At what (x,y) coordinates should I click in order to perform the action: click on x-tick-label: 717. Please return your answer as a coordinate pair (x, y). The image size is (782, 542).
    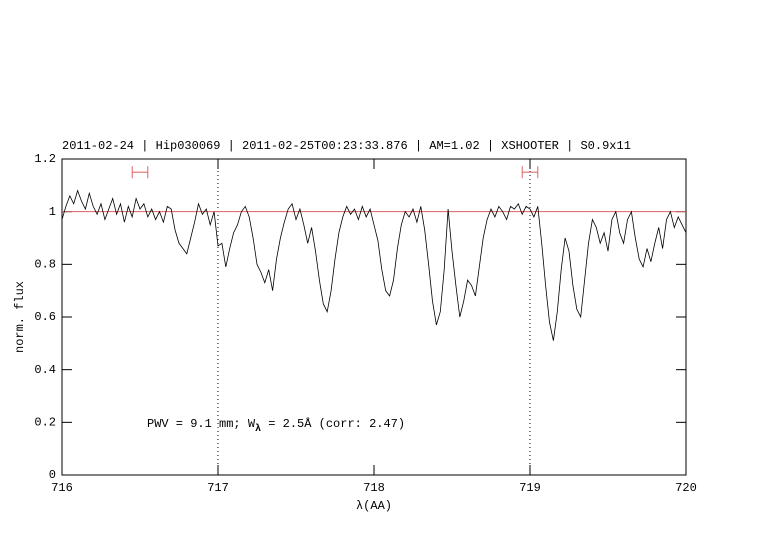
    Looking at the image, I should click on (218, 488).